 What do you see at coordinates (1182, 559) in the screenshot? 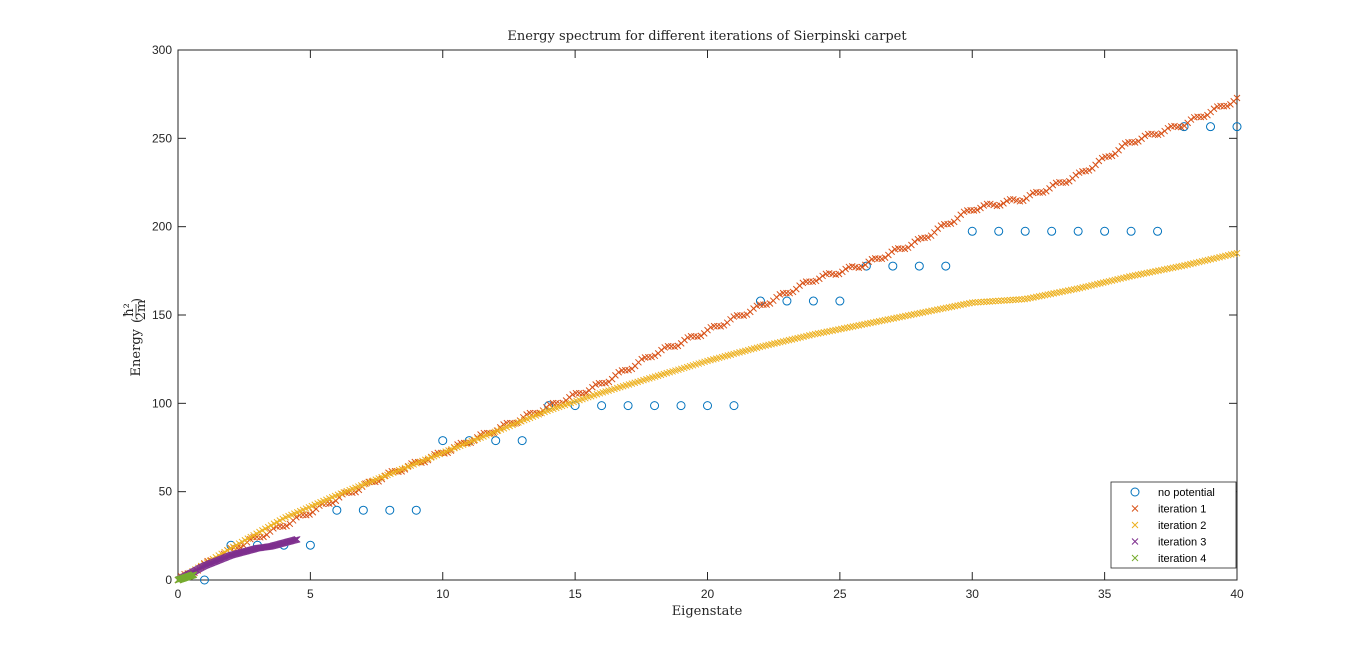
I see `legend-label: iteration 4` at bounding box center [1182, 559].